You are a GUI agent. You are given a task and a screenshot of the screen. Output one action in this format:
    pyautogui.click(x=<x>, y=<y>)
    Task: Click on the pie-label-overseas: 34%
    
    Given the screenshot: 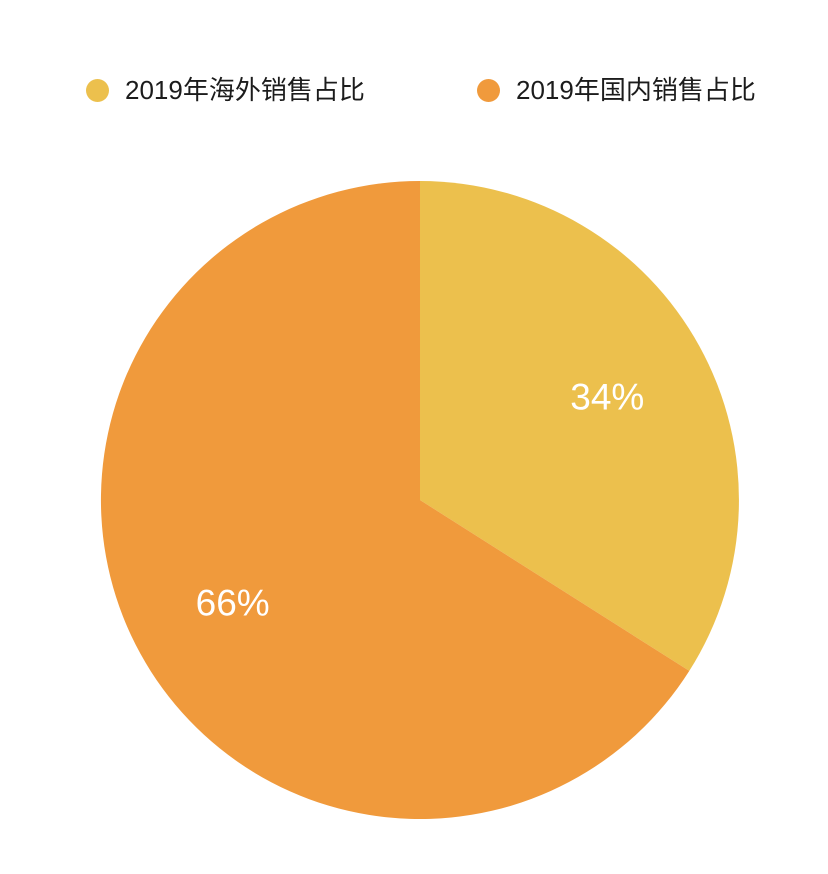 What is the action you would take?
    pyautogui.click(x=607, y=397)
    